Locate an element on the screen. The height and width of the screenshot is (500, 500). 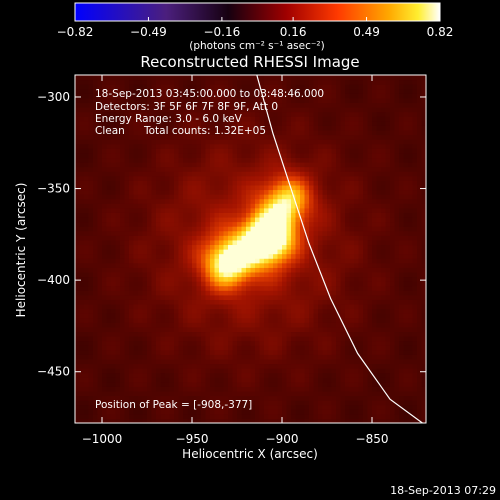
colorbar-unit-label: (photons cm⁻² s⁻¹ asec⁻²) is located at coordinates (256, 46).